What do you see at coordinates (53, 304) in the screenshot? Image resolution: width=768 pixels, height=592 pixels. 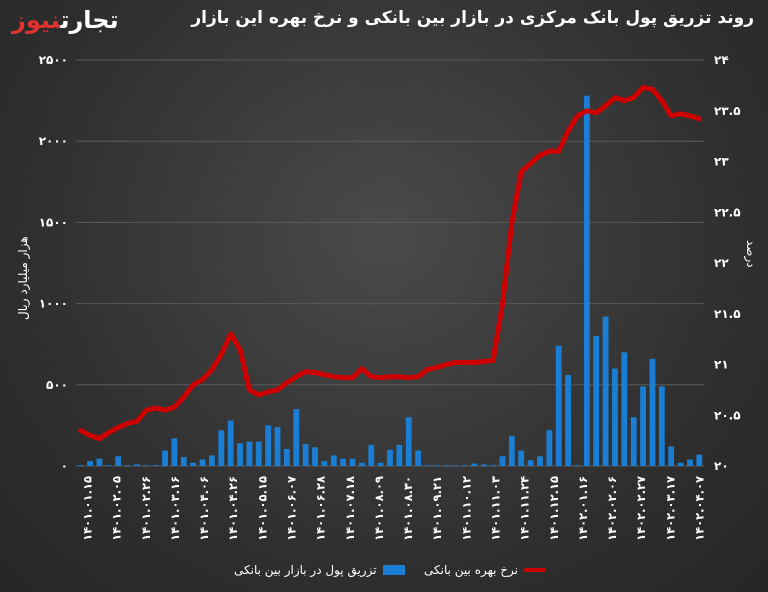 I see `y-left-tick-label: ۱۰۰۰` at bounding box center [53, 304].